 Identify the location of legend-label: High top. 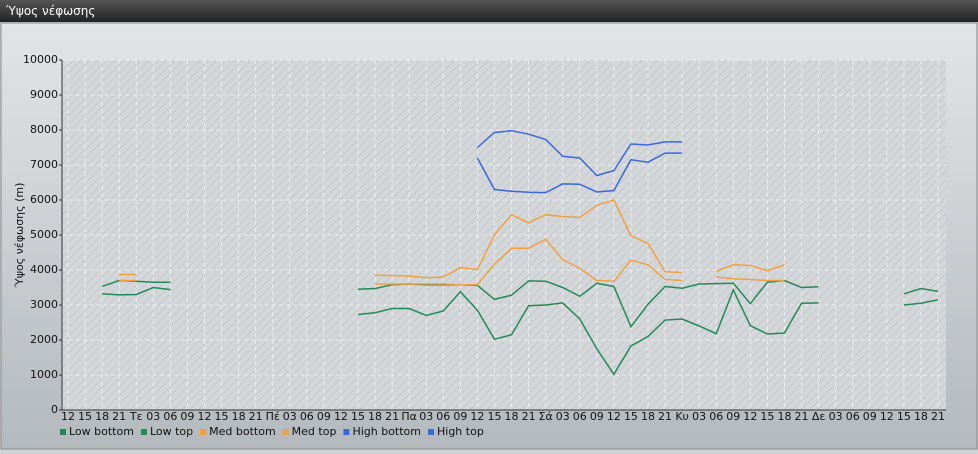
(460, 431).